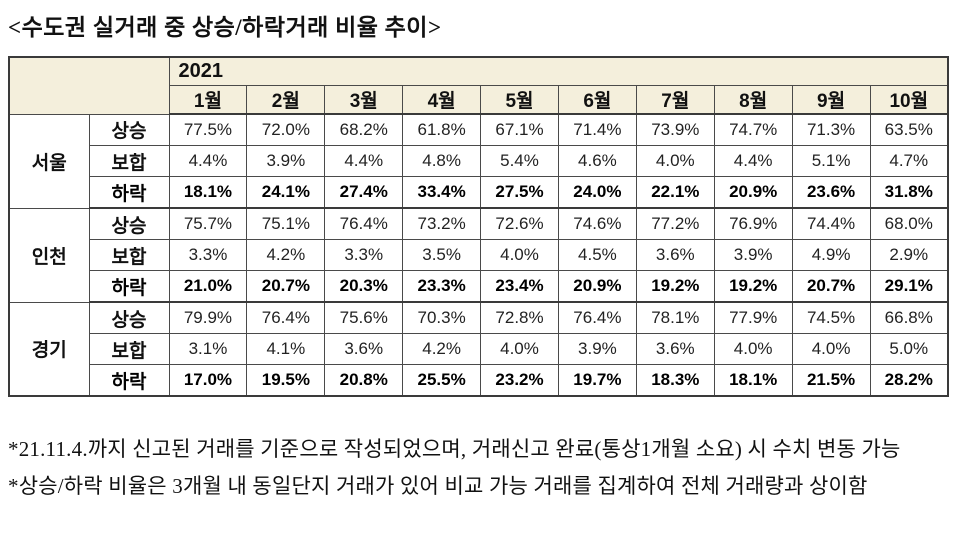 Image resolution: width=960 pixels, height=554 pixels. What do you see at coordinates (675, 317) in the screenshot?
I see `value-cell: 78.1%` at bounding box center [675, 317].